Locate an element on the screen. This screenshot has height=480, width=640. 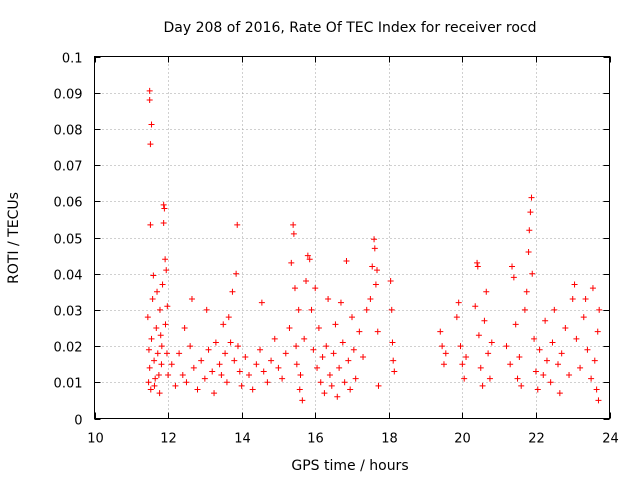
x-tick-label: 24 is located at coordinates (610, 439).